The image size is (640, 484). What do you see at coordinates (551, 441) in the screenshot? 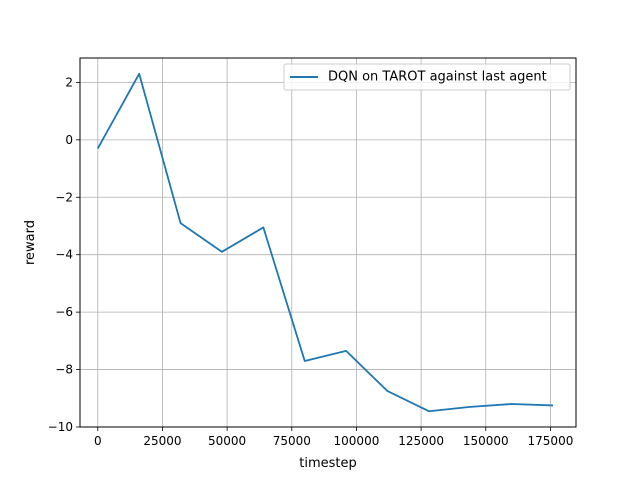
I see `x-tick-label: 175000` at bounding box center [551, 441].